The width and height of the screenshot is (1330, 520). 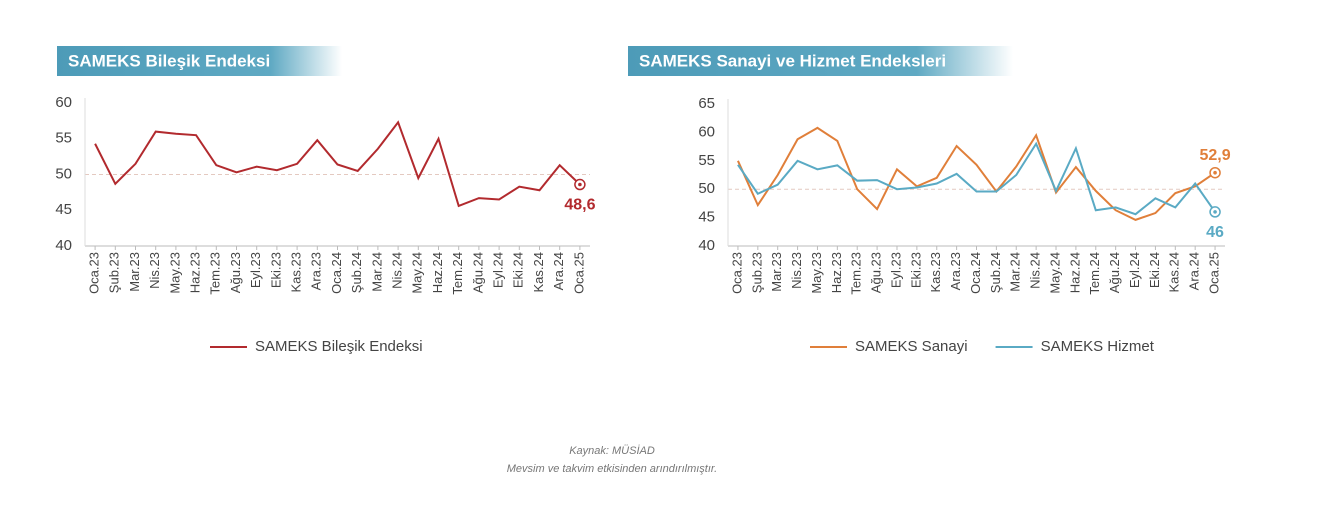 I want to click on legend-label: SAMEKS Hizmet, so click(x=1098, y=346).